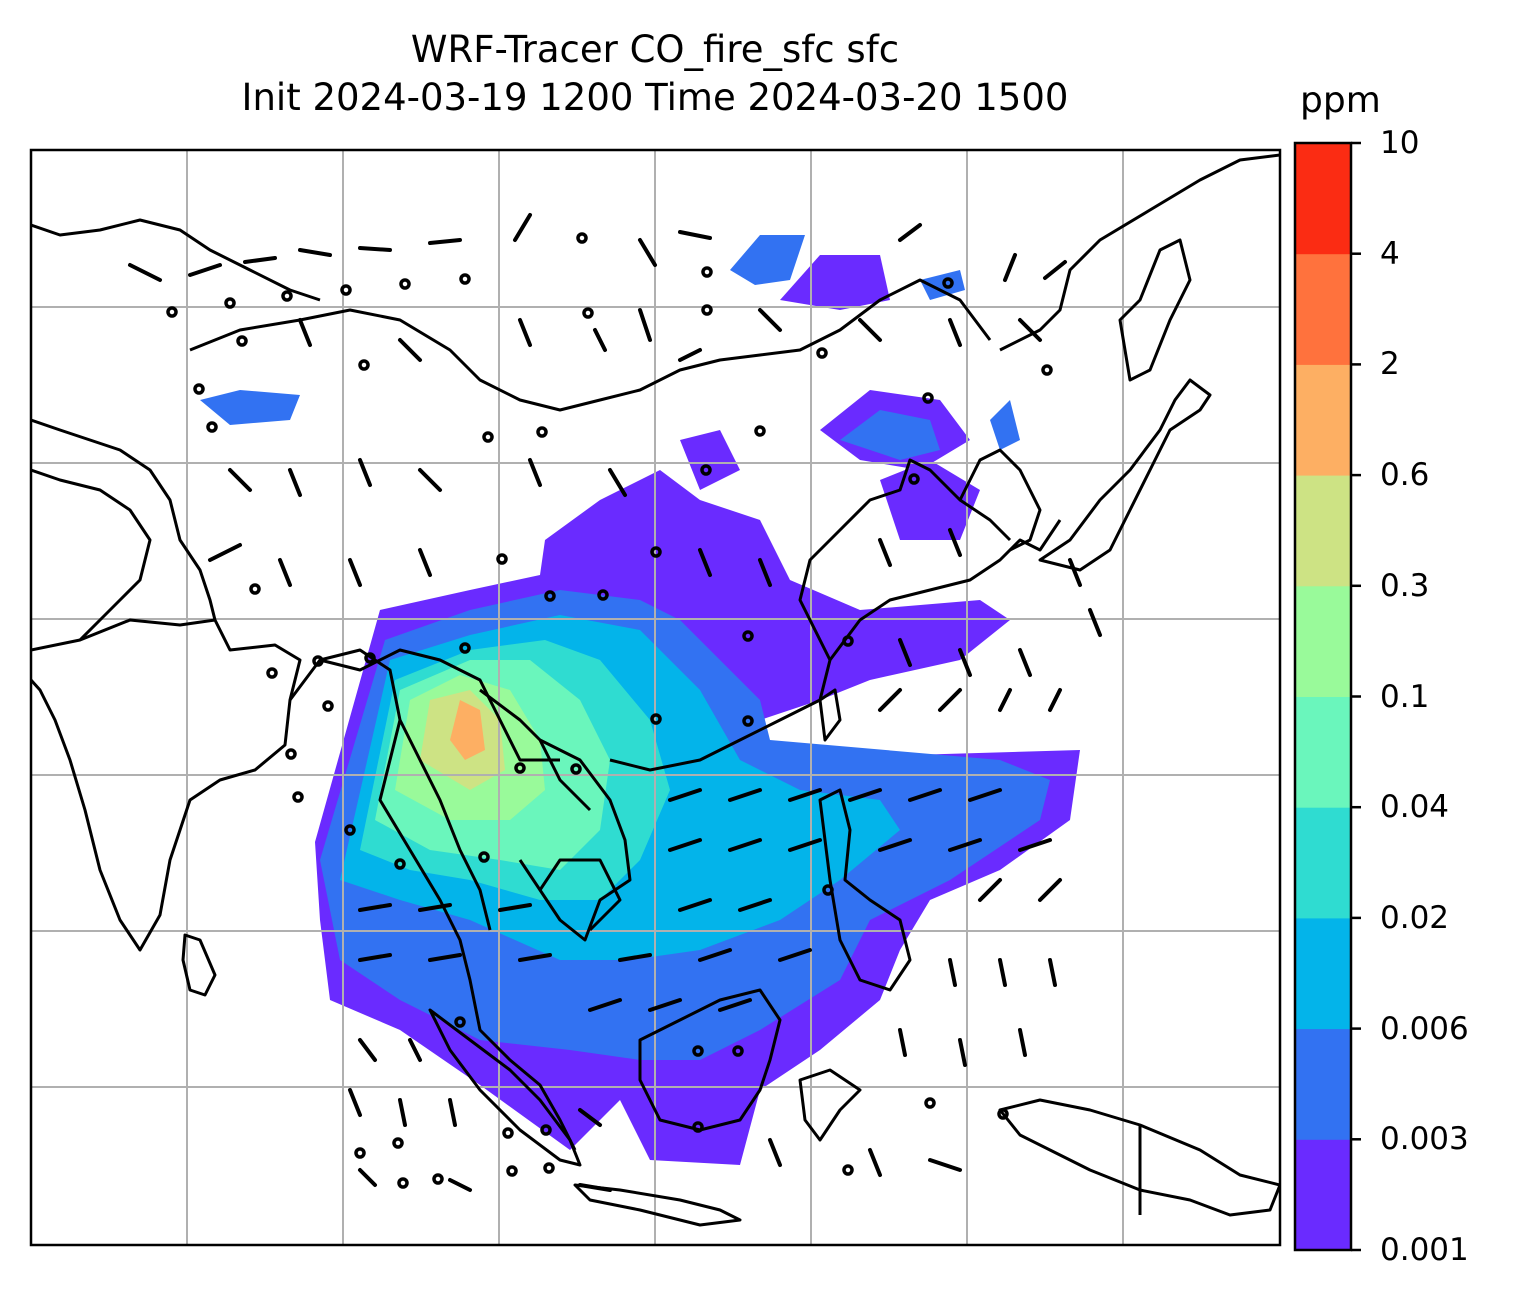 The image size is (1528, 1306). What do you see at coordinates (1390, 253) in the screenshot?
I see `colorbar-tick-label: 4` at bounding box center [1390, 253].